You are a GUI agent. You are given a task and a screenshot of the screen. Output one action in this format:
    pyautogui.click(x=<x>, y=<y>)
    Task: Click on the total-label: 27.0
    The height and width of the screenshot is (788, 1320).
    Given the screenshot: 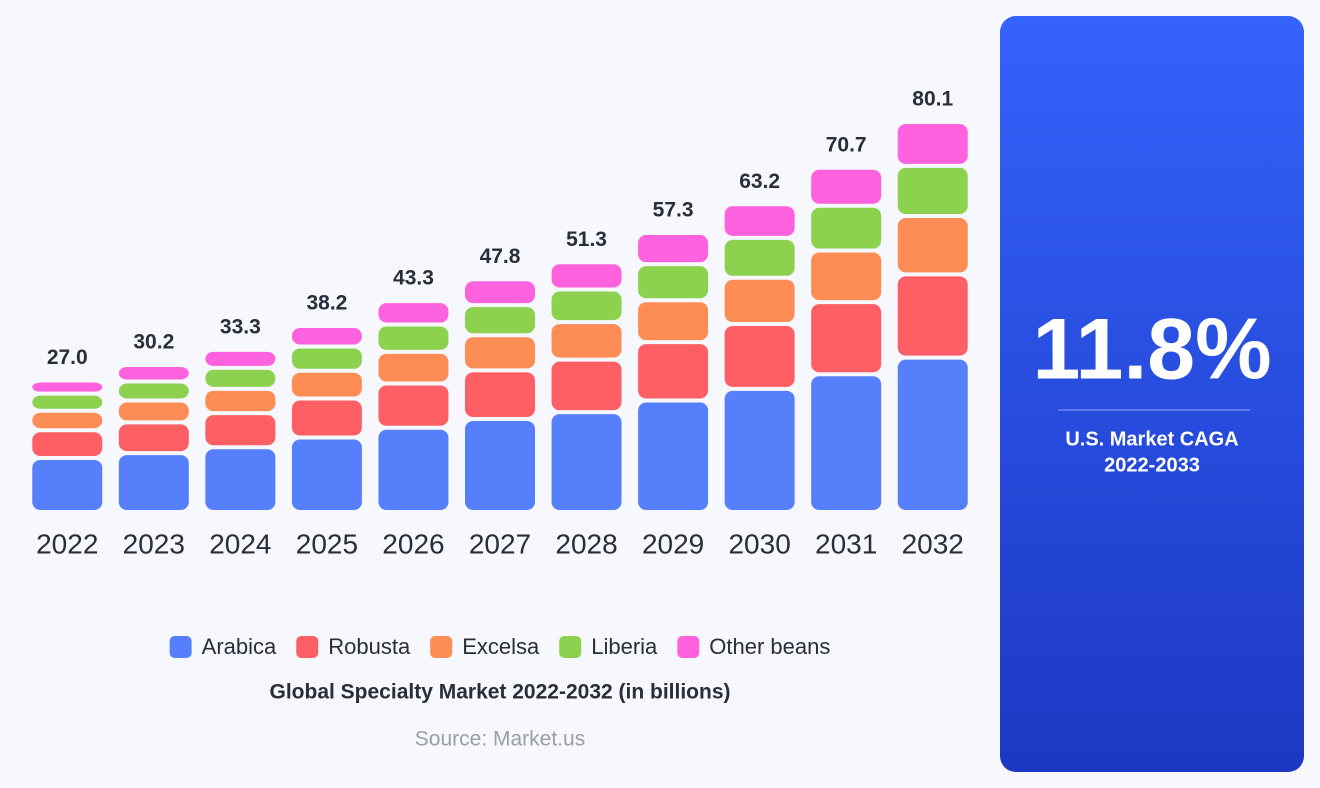 What is the action you would take?
    pyautogui.click(x=67, y=357)
    